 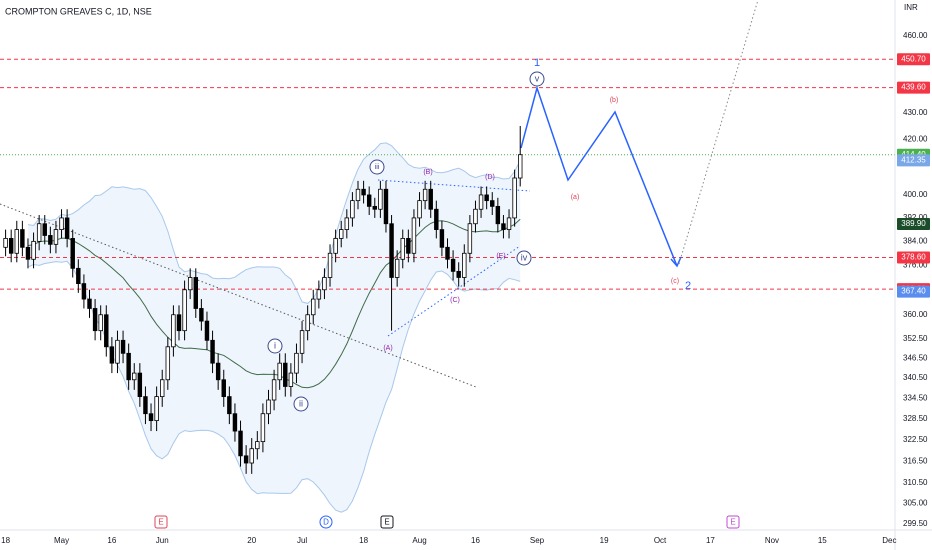 I want to click on wave-label: (a), so click(x=575, y=197).